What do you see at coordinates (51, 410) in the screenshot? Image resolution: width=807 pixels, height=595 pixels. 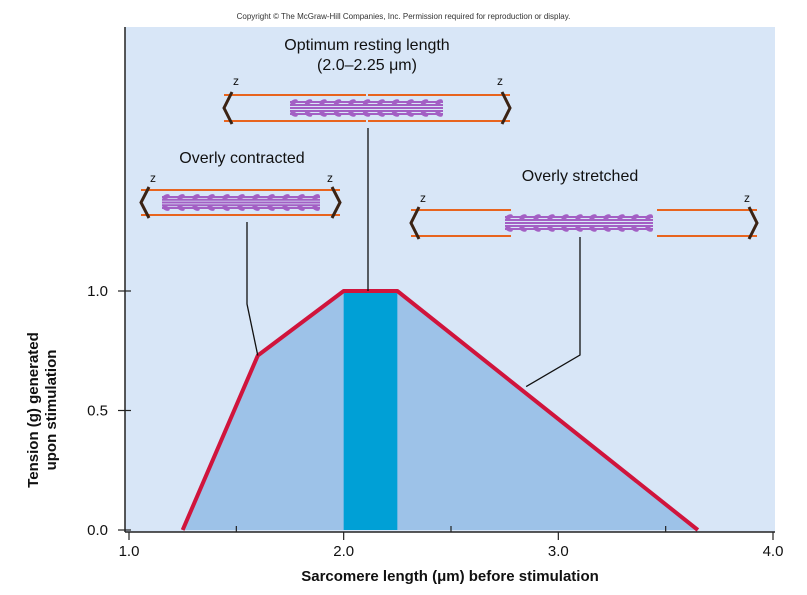 I see `y-axis-title-line2: upon stimulation` at bounding box center [51, 410].